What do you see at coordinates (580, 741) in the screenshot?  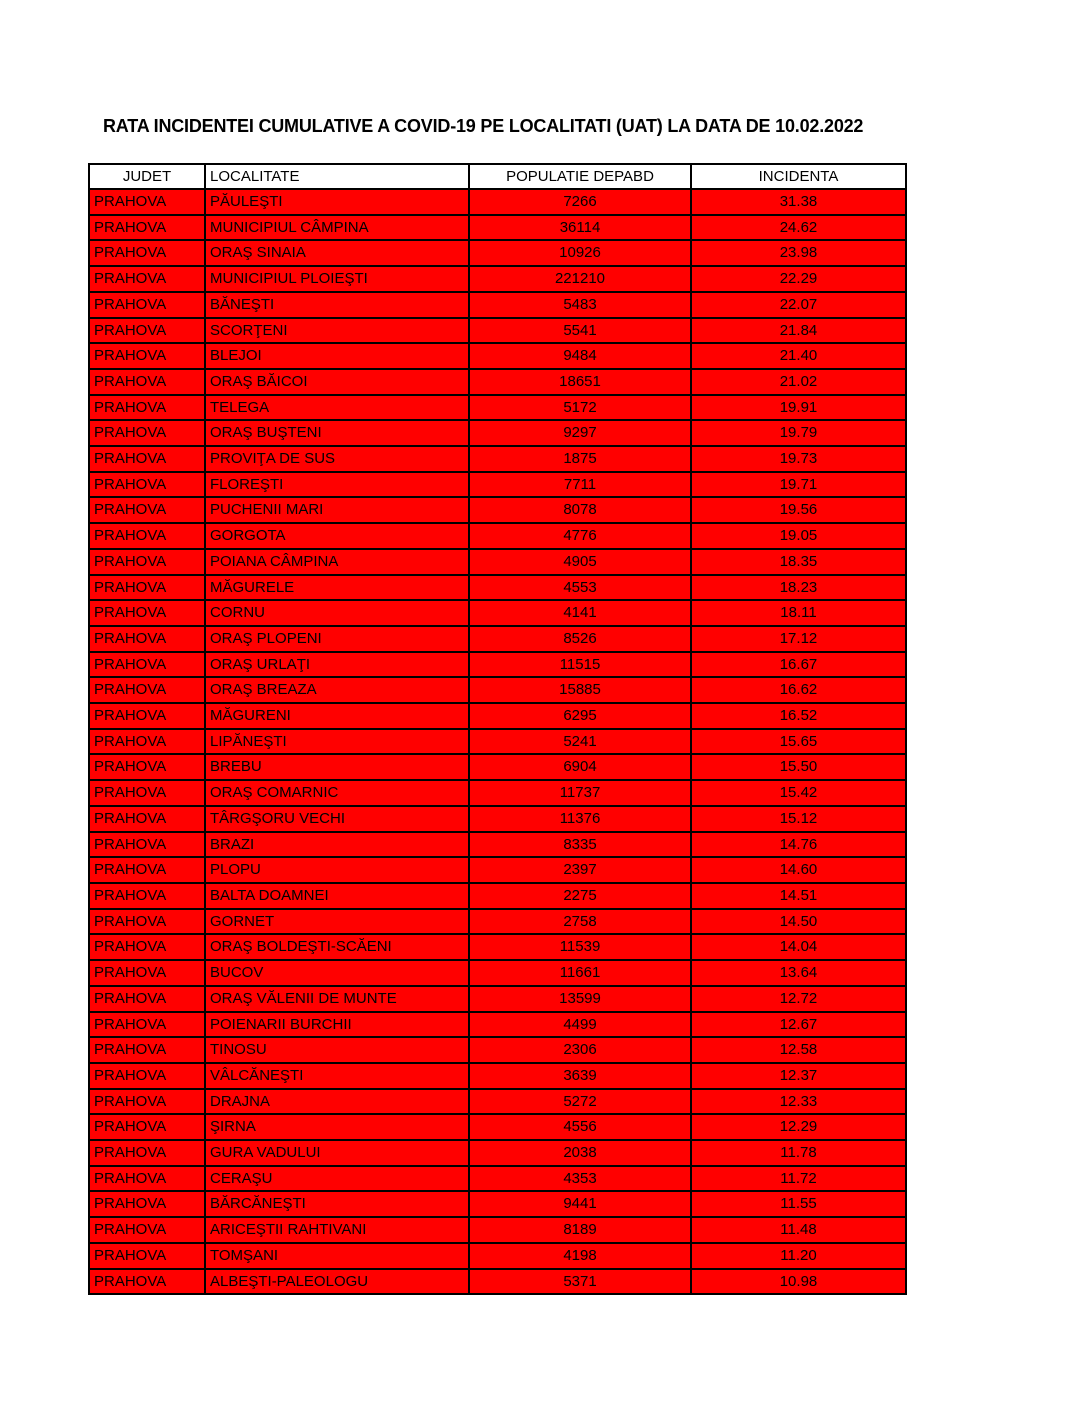 I see `populatie-cell: 5241` at bounding box center [580, 741].